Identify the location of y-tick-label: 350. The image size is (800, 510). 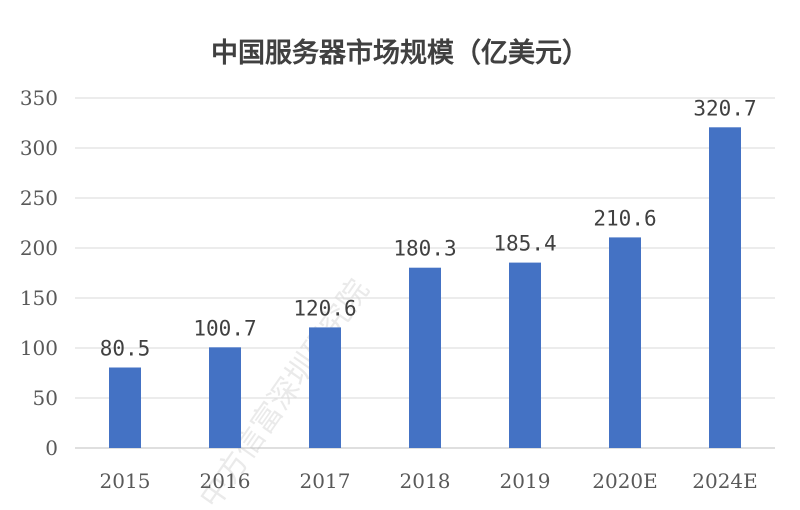
(39, 98).